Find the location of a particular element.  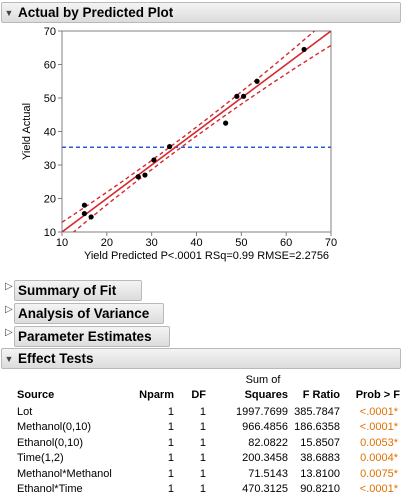

cell-ss: 200.3458 is located at coordinates (265, 458).